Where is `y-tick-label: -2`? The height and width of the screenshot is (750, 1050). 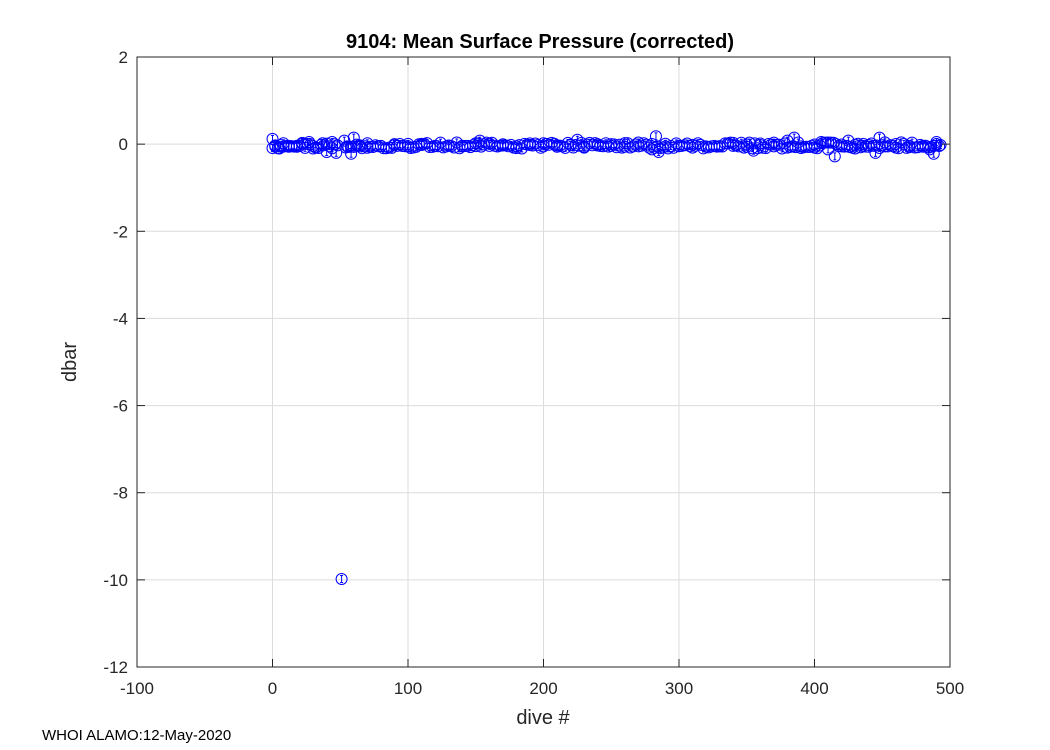
y-tick-label: -2 is located at coordinates (120, 231).